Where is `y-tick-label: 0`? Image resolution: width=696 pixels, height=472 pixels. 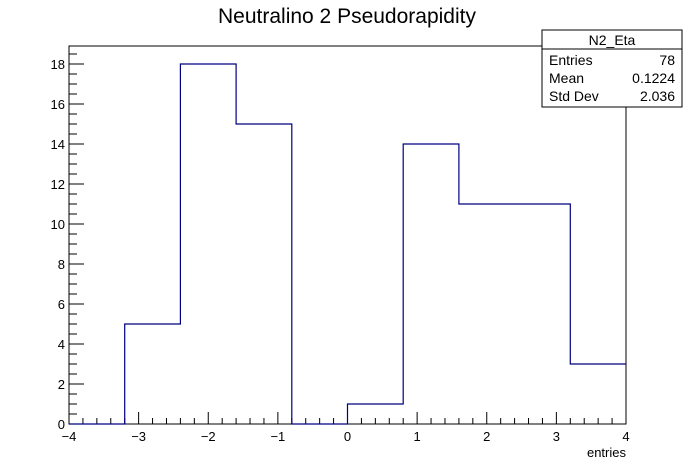
y-tick-label: 0 is located at coordinates (61, 424).